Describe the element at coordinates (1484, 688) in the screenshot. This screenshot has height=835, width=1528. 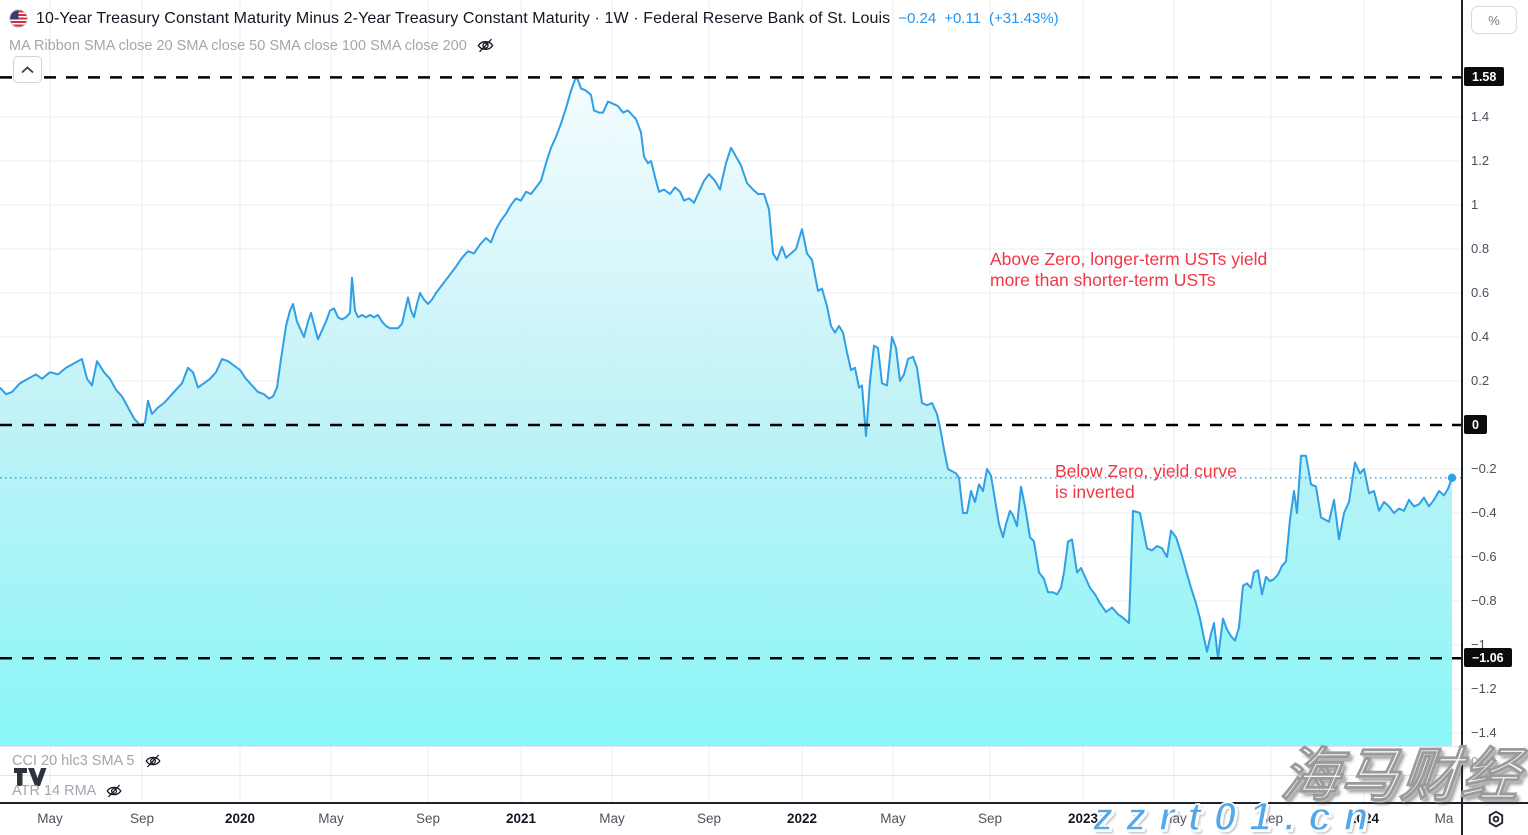
I see `price-axis-label: −1.2` at that location.